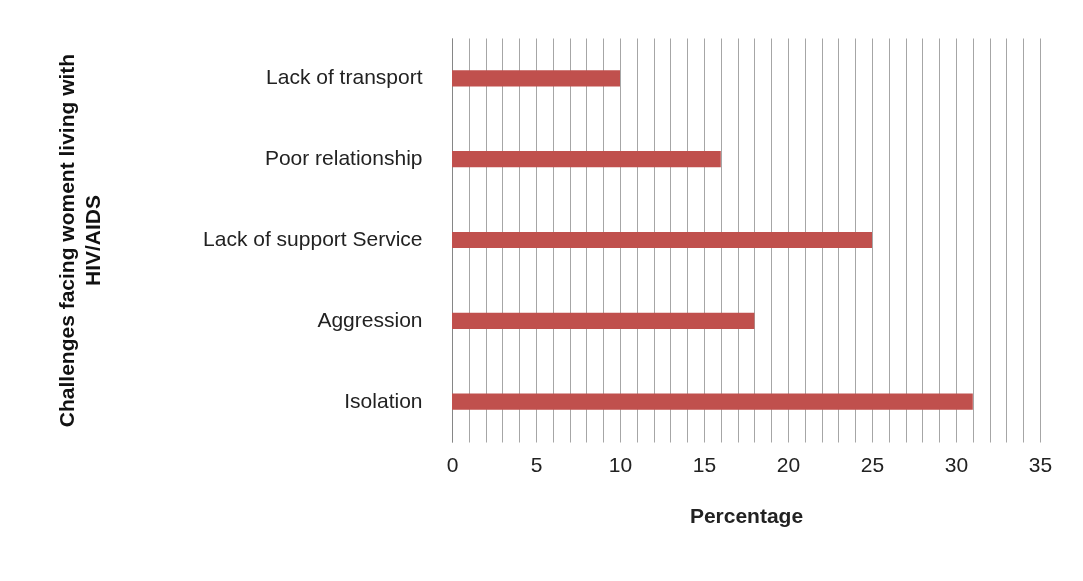 This screenshot has height=581, width=1083. What do you see at coordinates (370, 319) in the screenshot?
I see `y-tick-label: Aggression` at bounding box center [370, 319].